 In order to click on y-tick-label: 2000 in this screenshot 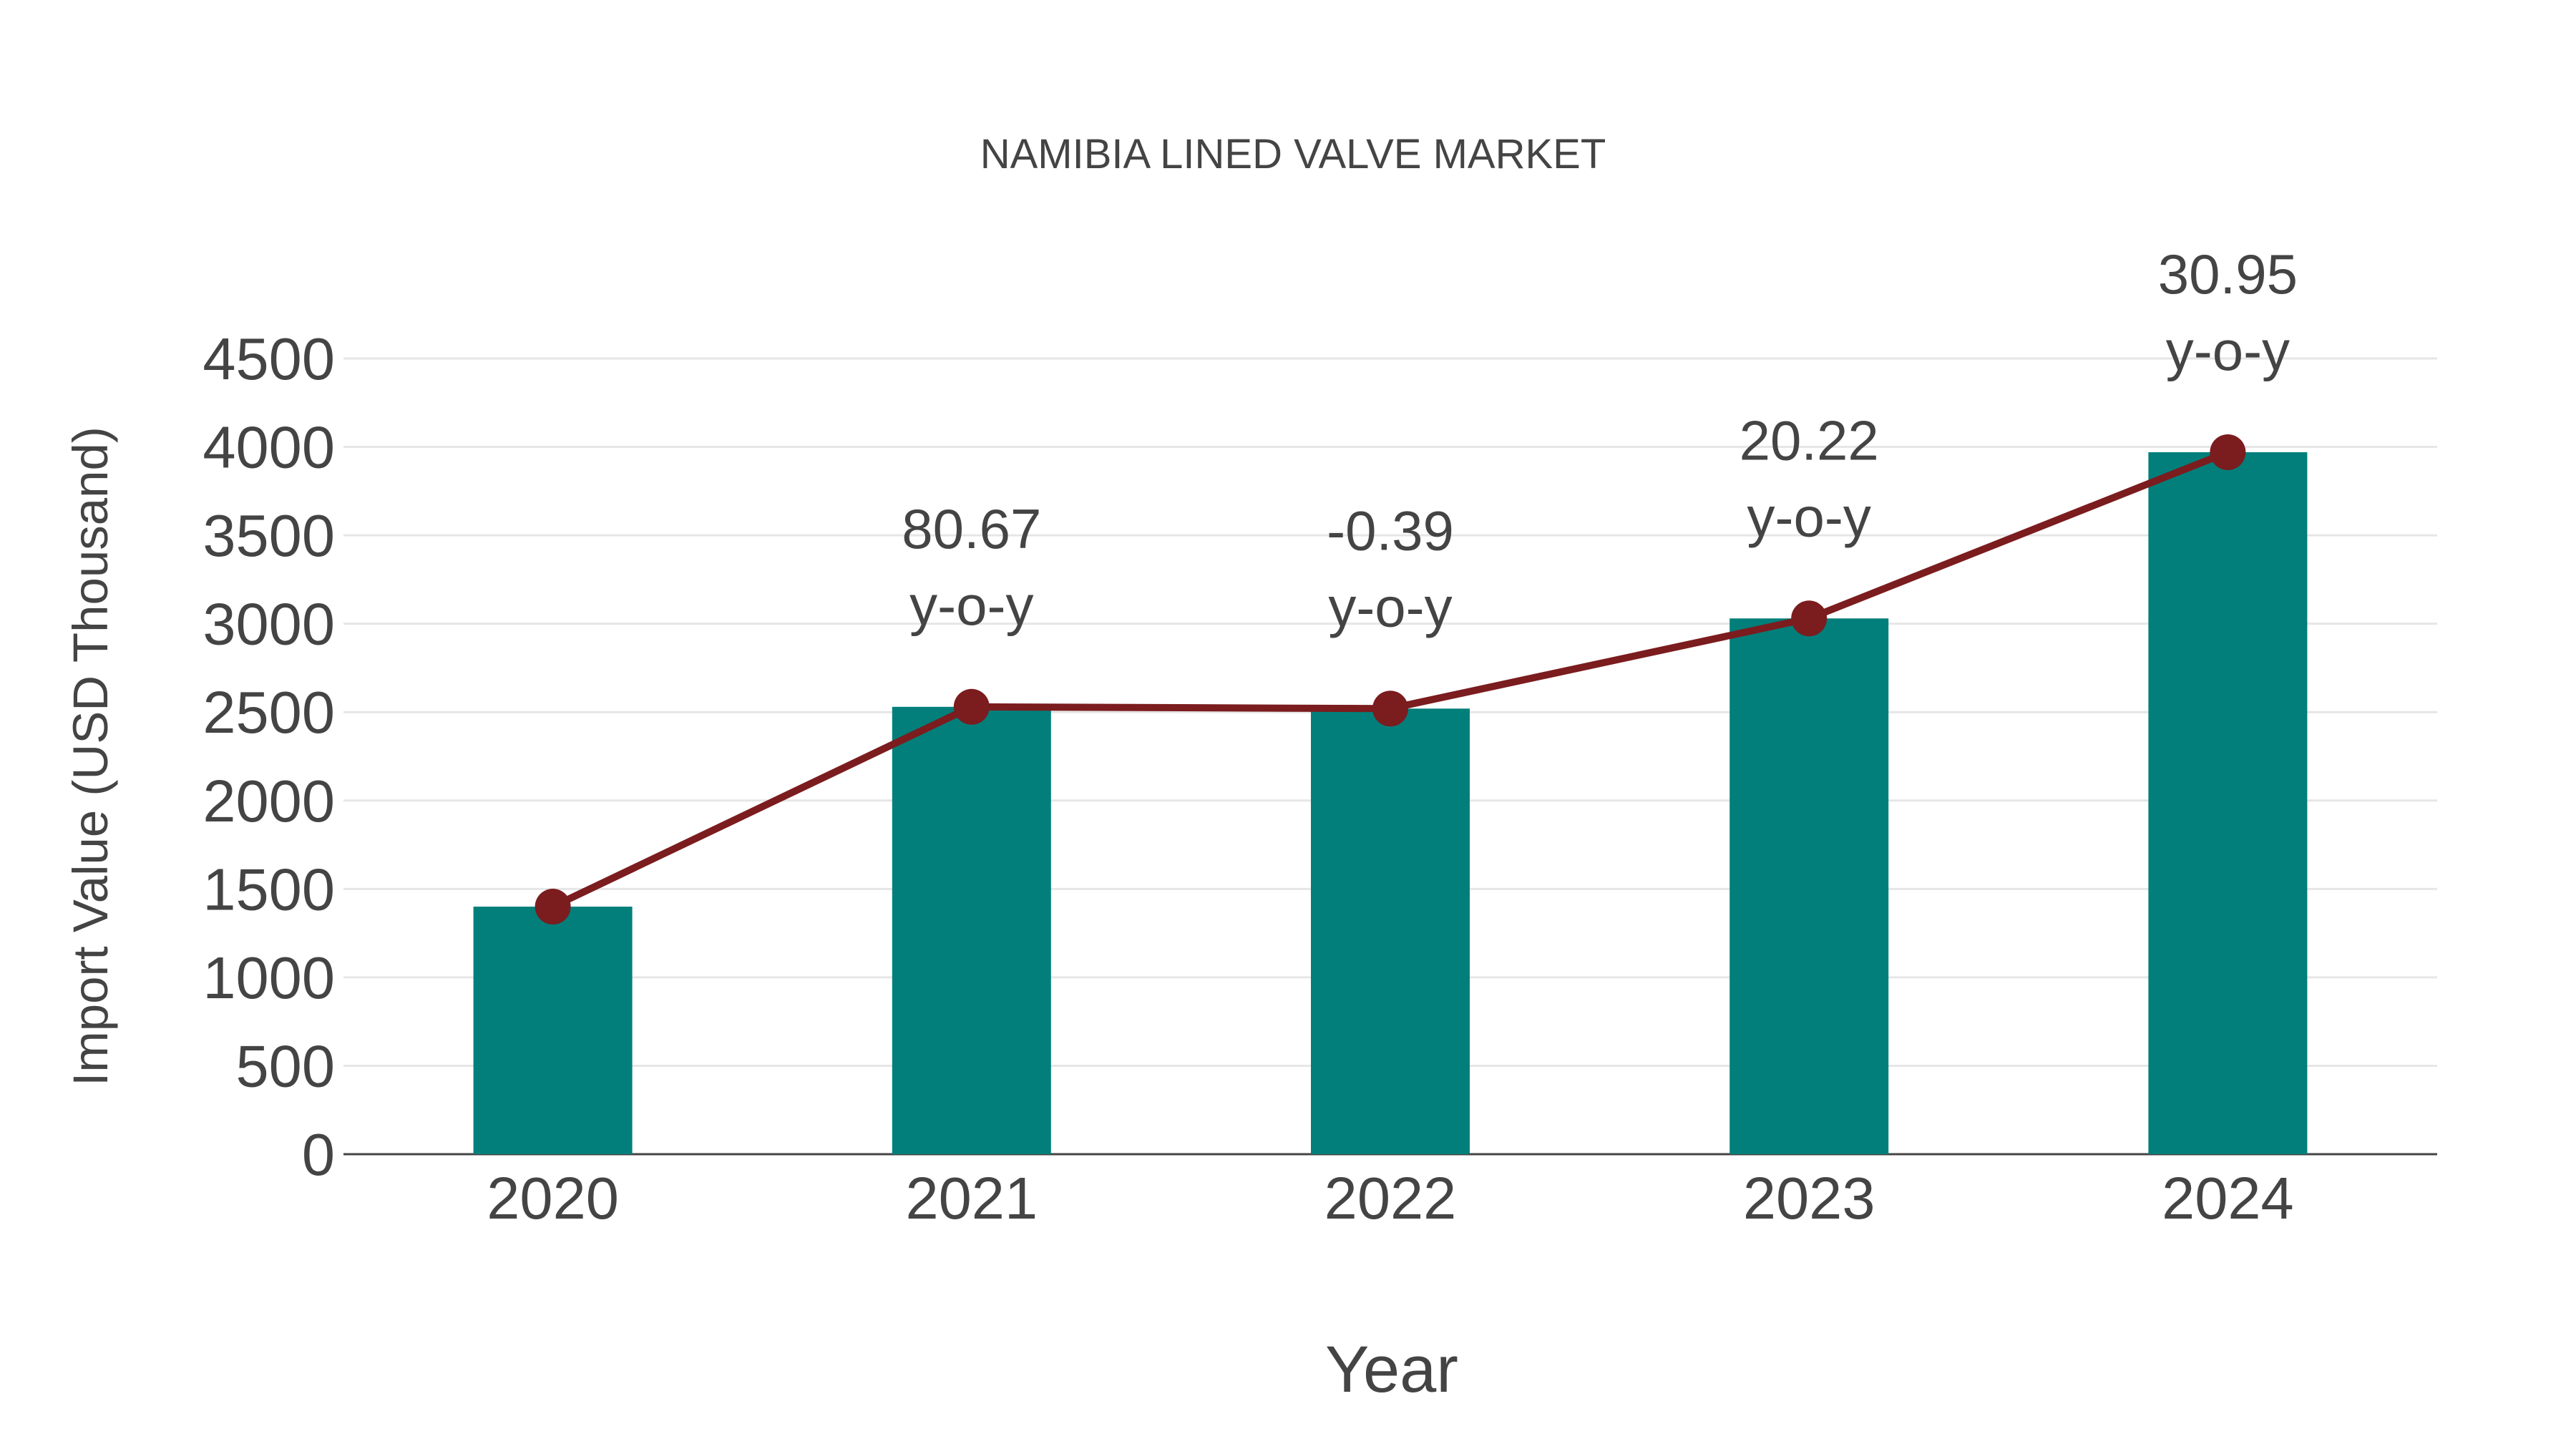, I will do `click(269, 801)`.